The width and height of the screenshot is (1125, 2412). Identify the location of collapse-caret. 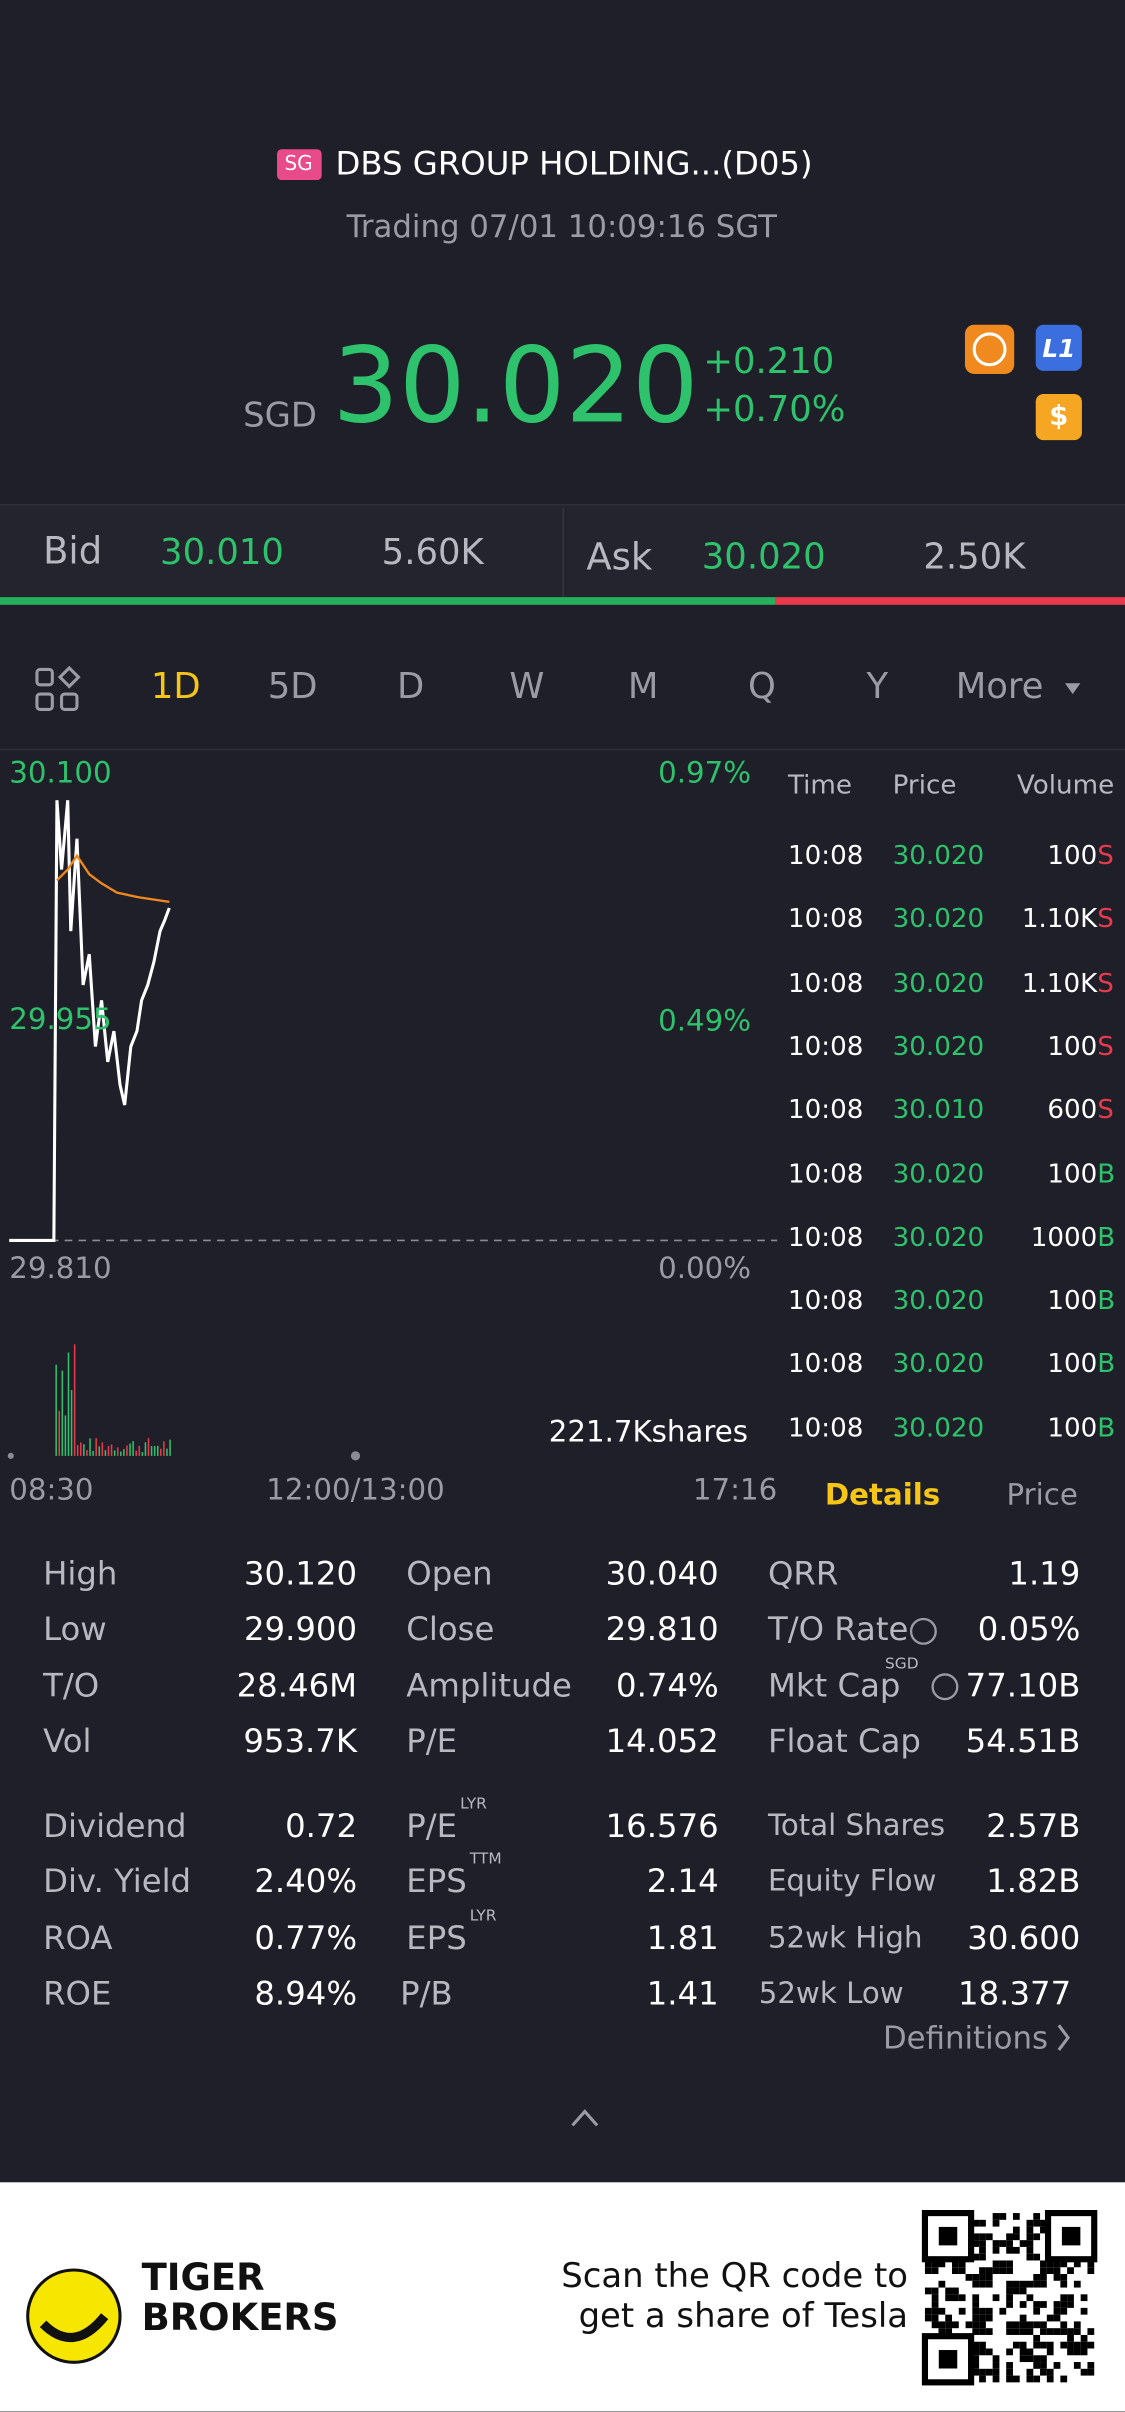
(585, 2118).